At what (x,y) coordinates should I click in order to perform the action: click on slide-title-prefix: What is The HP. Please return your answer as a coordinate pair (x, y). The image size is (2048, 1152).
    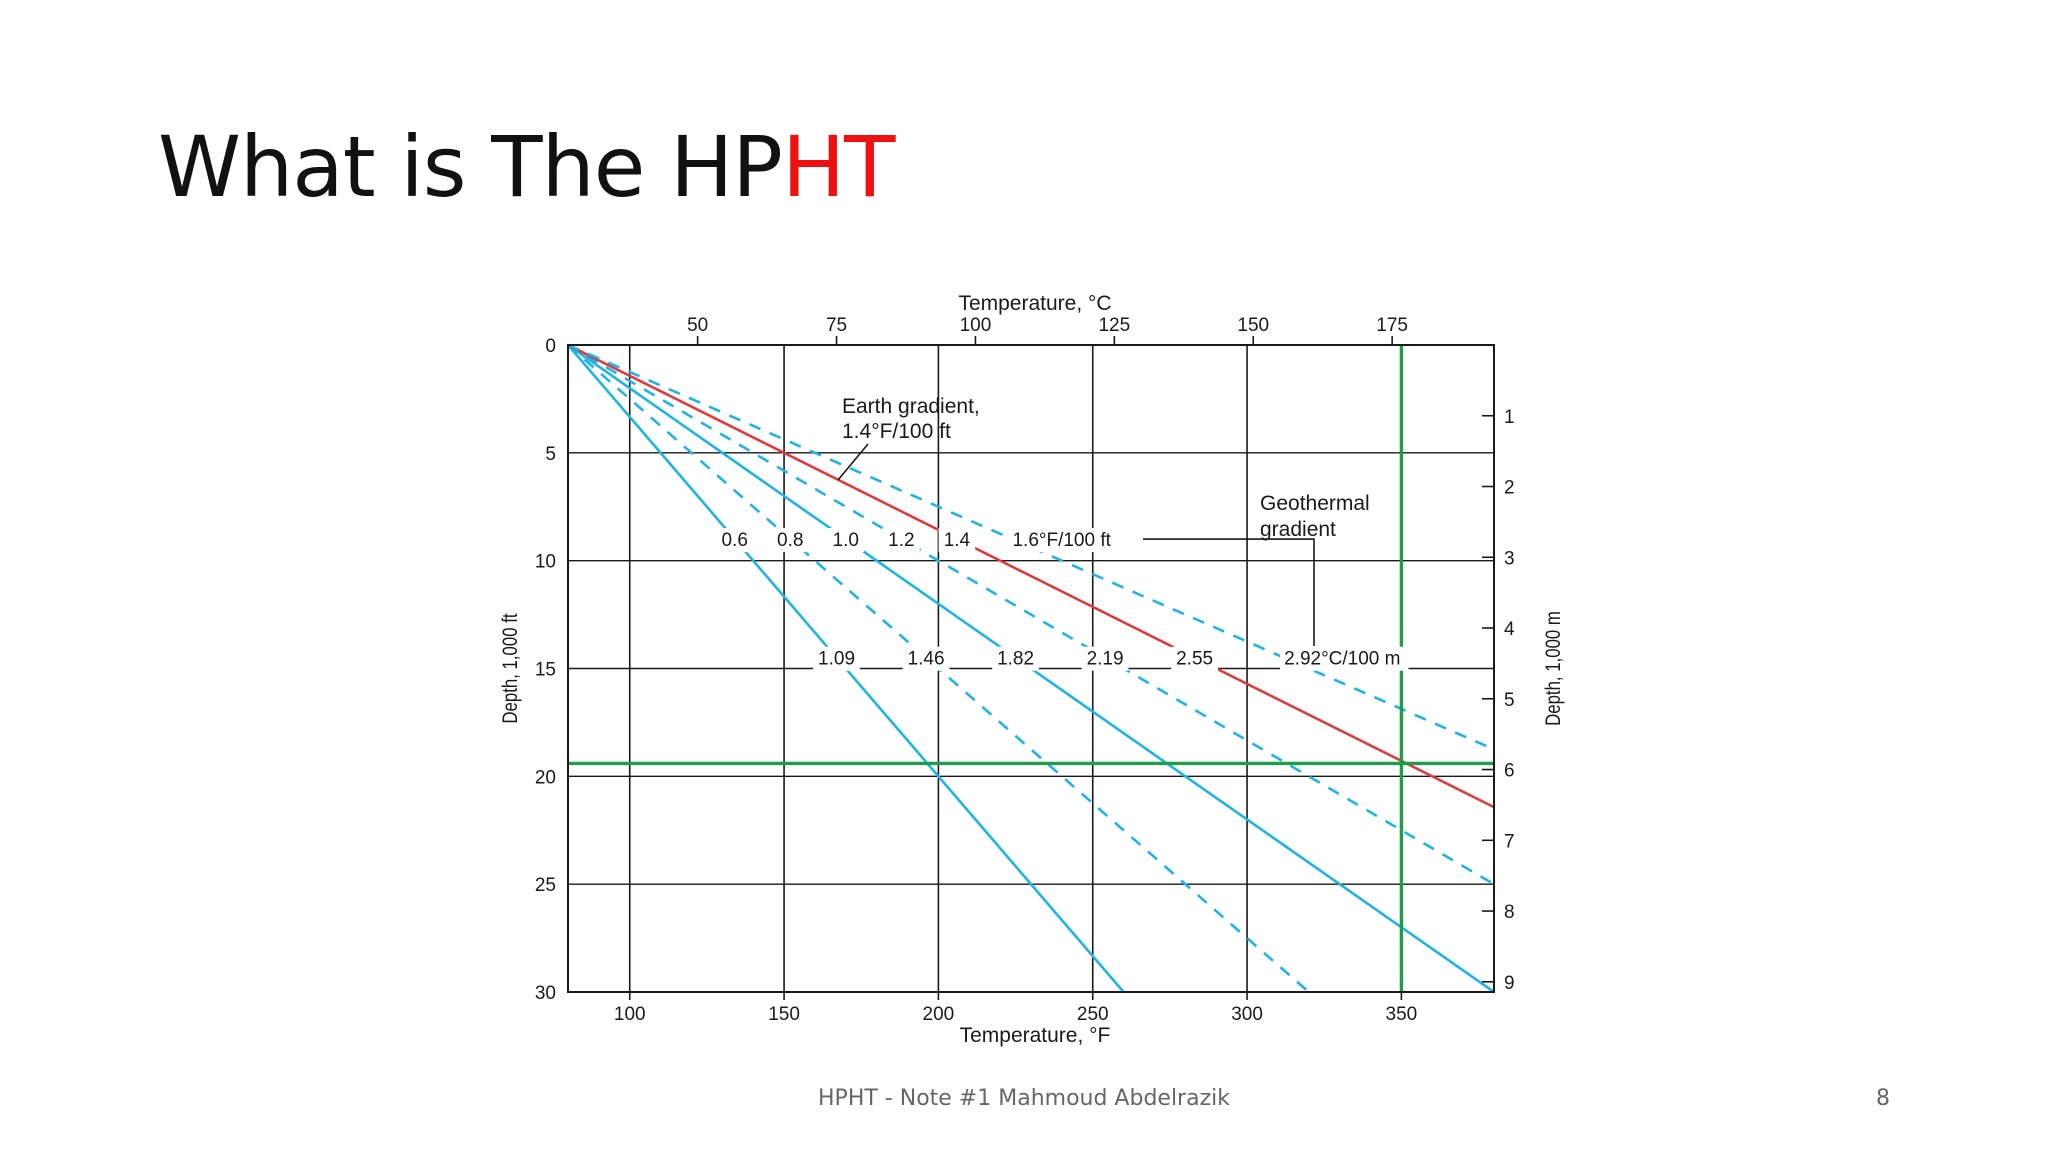
    Looking at the image, I should click on (470, 167).